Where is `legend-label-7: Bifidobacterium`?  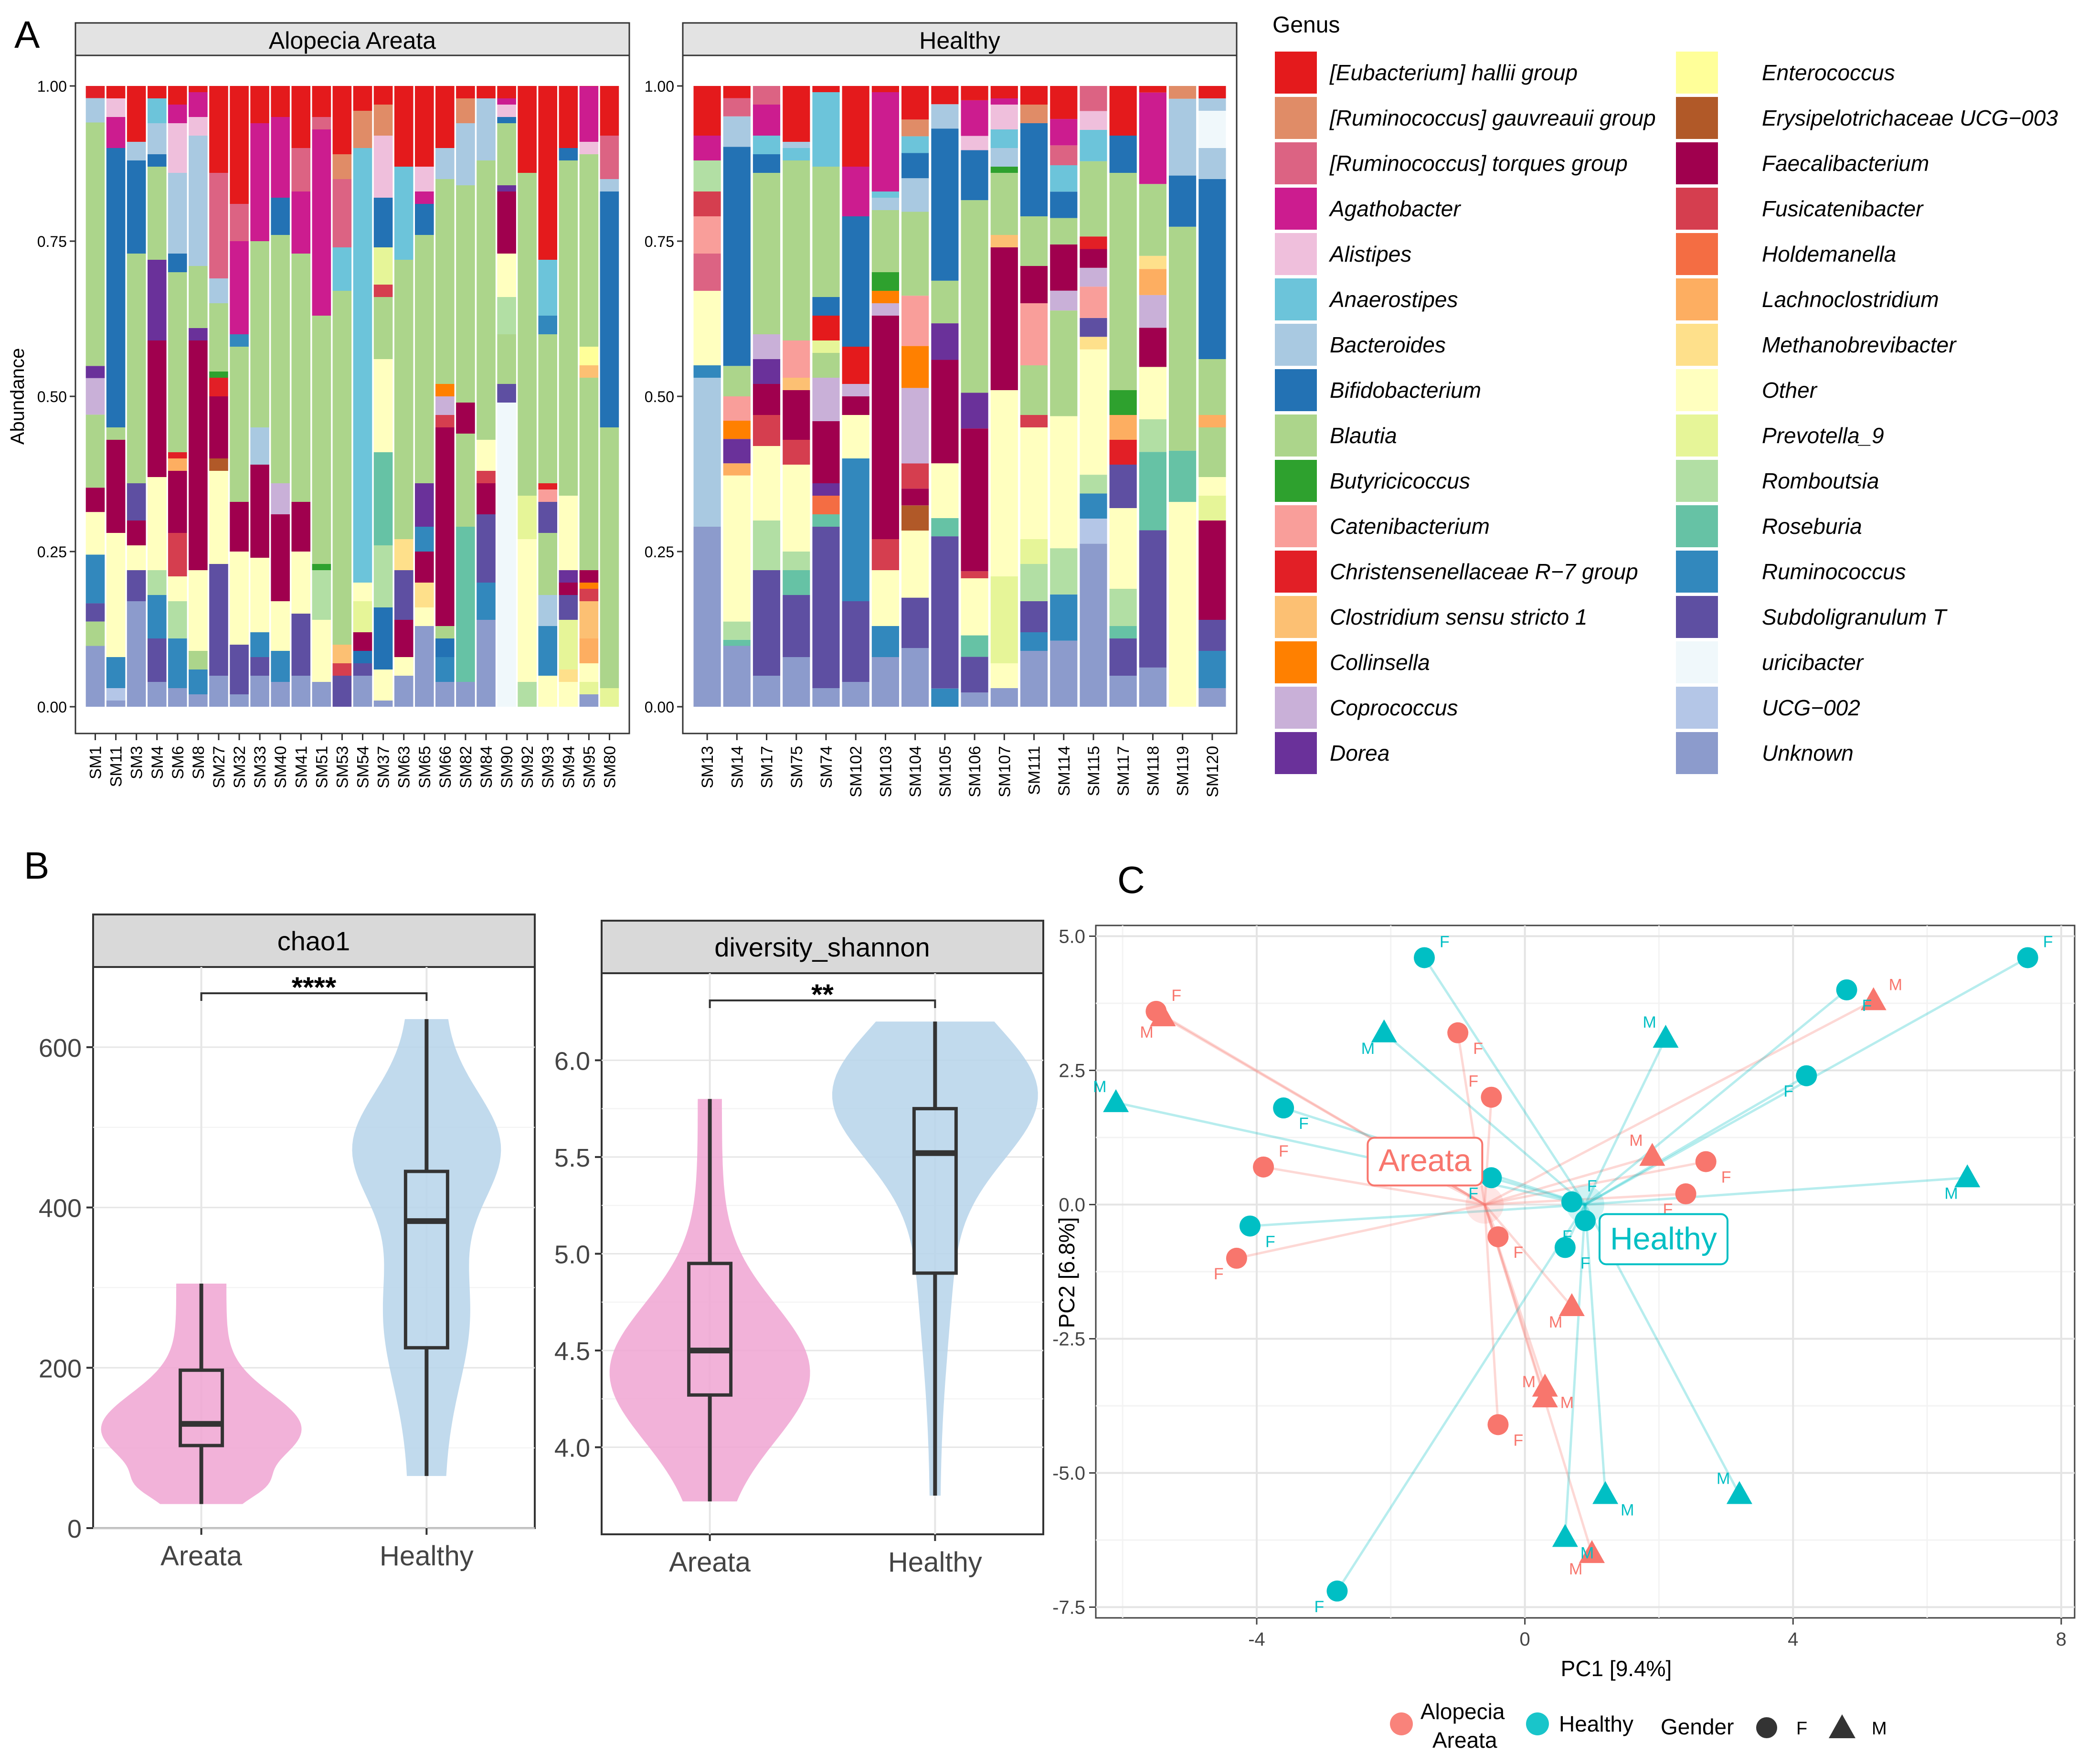
legend-label-7: Bifidobacterium is located at coordinates (1405, 390).